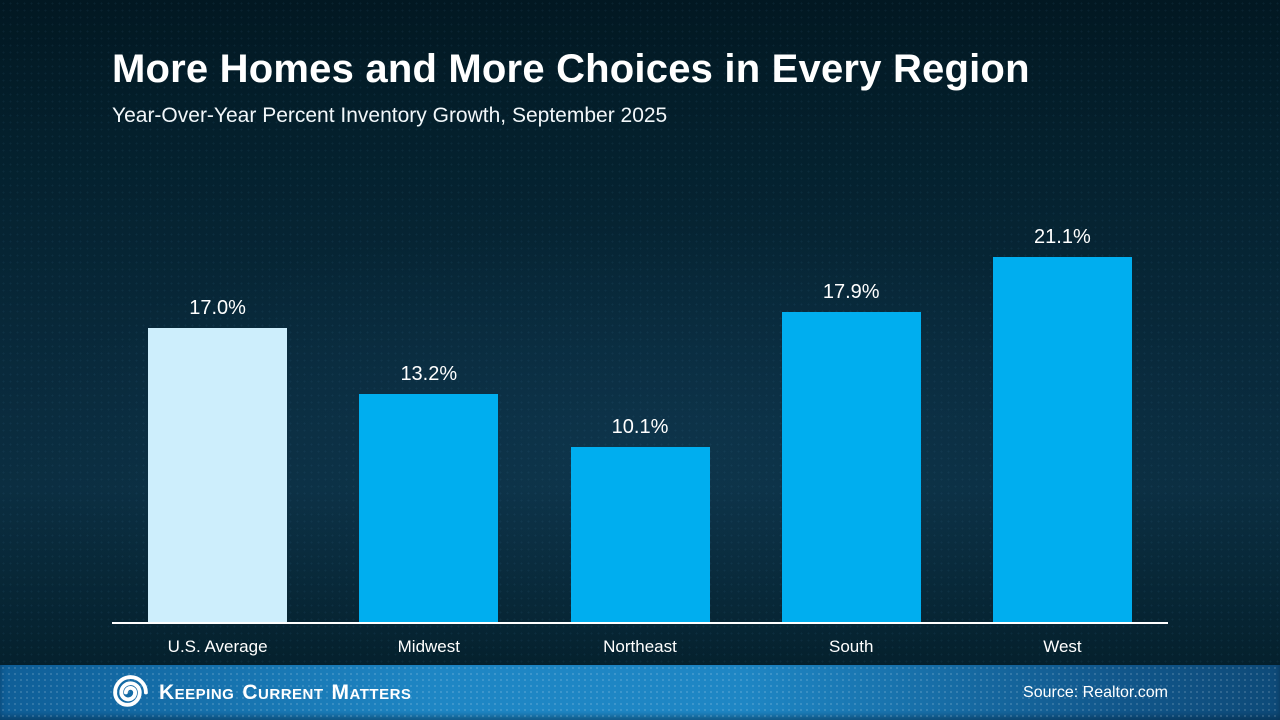 This screenshot has height=720, width=1280. What do you see at coordinates (1062, 237) in the screenshot?
I see `bar-value-label: 21.1%` at bounding box center [1062, 237].